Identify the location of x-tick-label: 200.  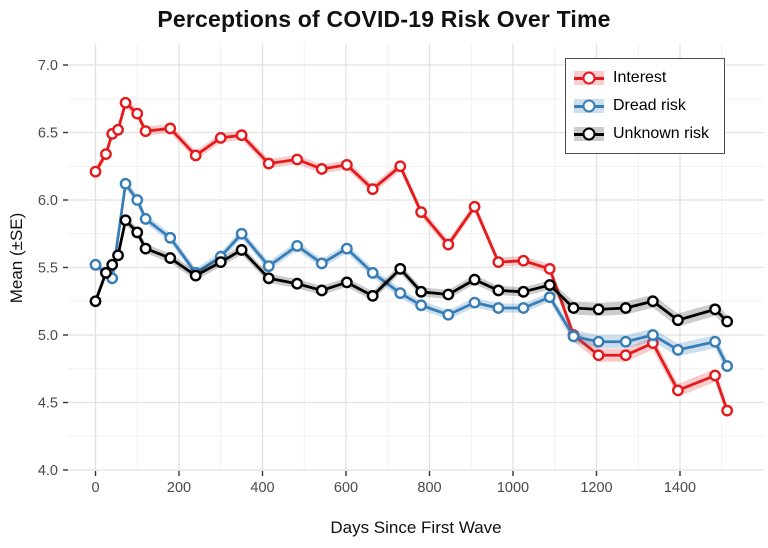
(179, 488).